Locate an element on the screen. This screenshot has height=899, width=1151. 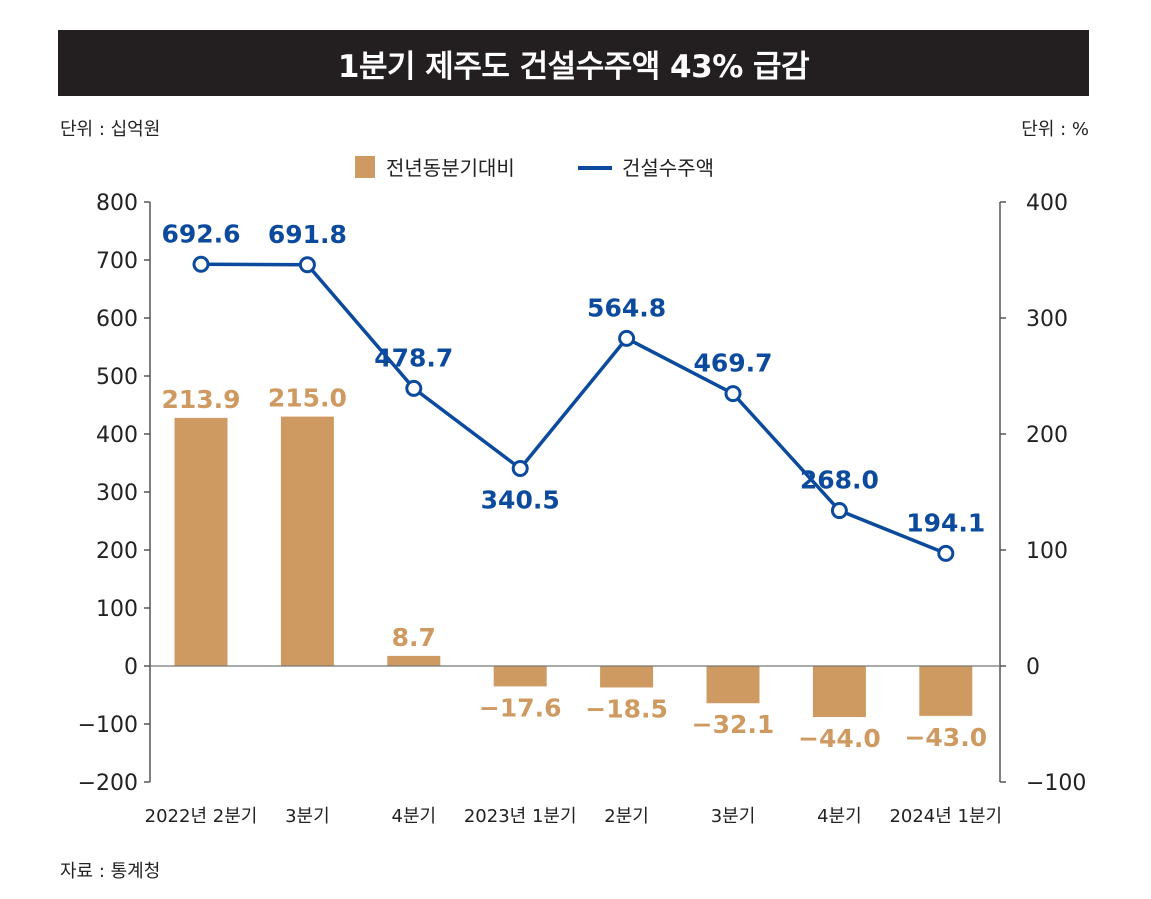
left-tick-label: 700 is located at coordinates (117, 261).